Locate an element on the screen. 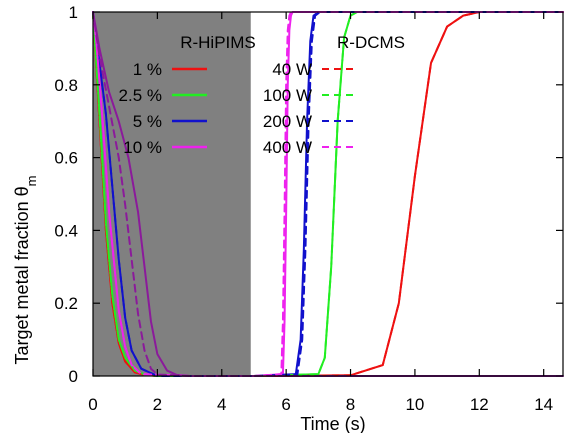 The width and height of the screenshot is (566, 433). x-tick-label: 6 is located at coordinates (285, 404).